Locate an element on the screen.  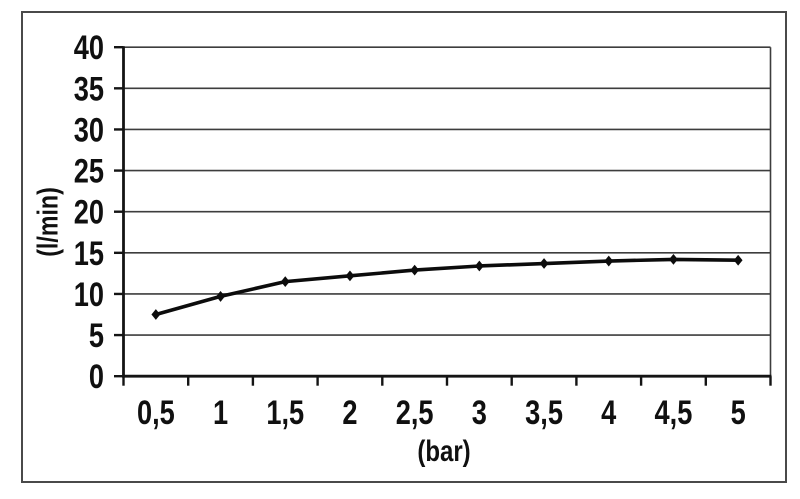
x-tick-label: 4,5 is located at coordinates (674, 412).